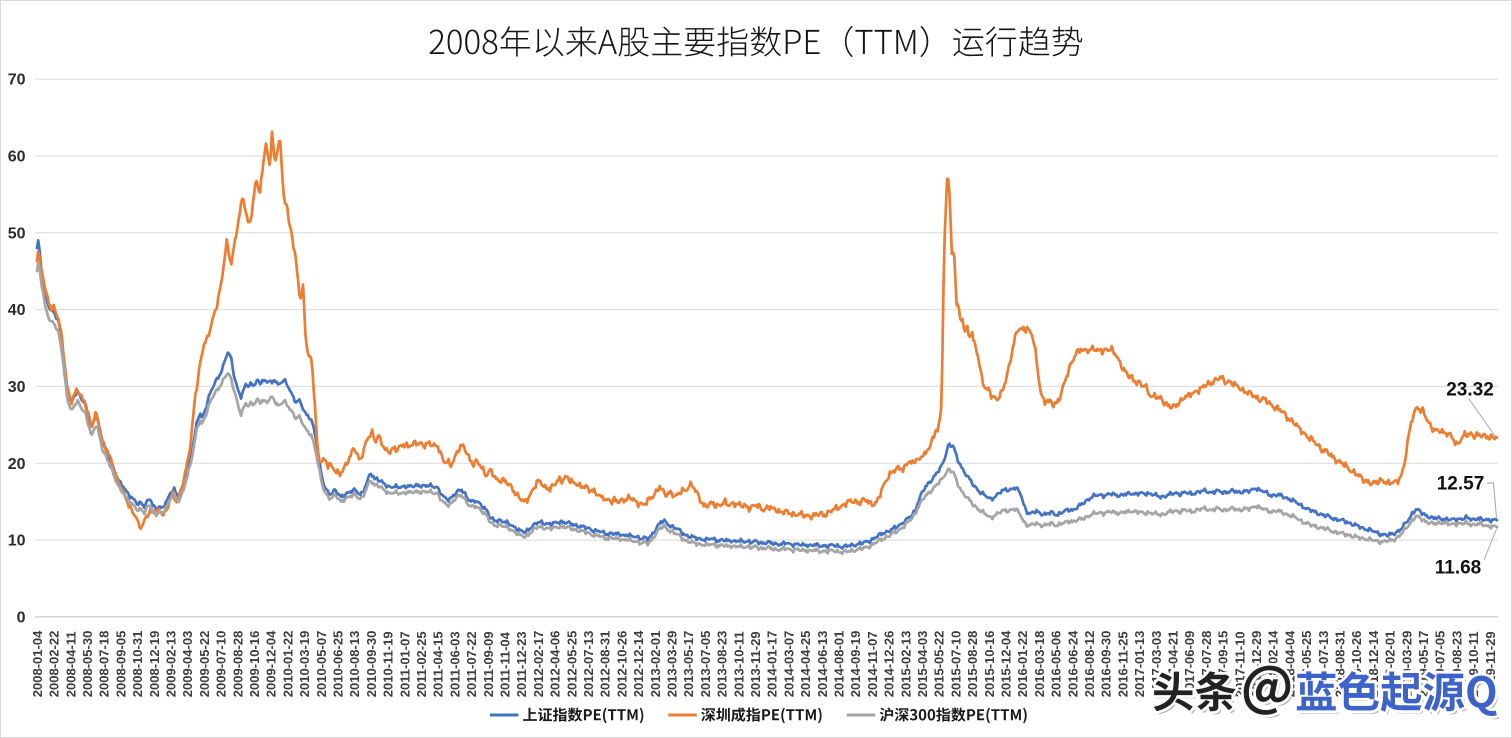  I want to click on svg-text: 2014-11-07, so click(872, 664).